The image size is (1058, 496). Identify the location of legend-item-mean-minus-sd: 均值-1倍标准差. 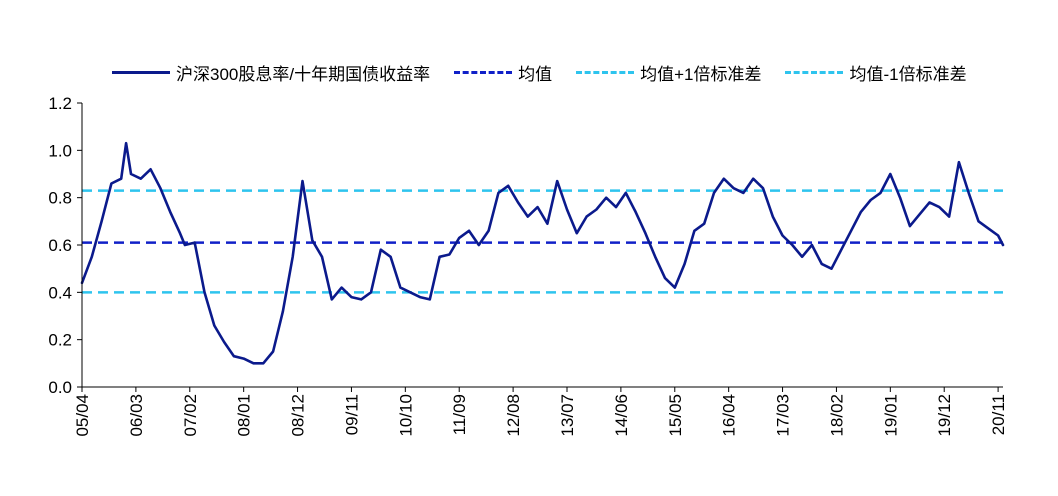
(876, 72).